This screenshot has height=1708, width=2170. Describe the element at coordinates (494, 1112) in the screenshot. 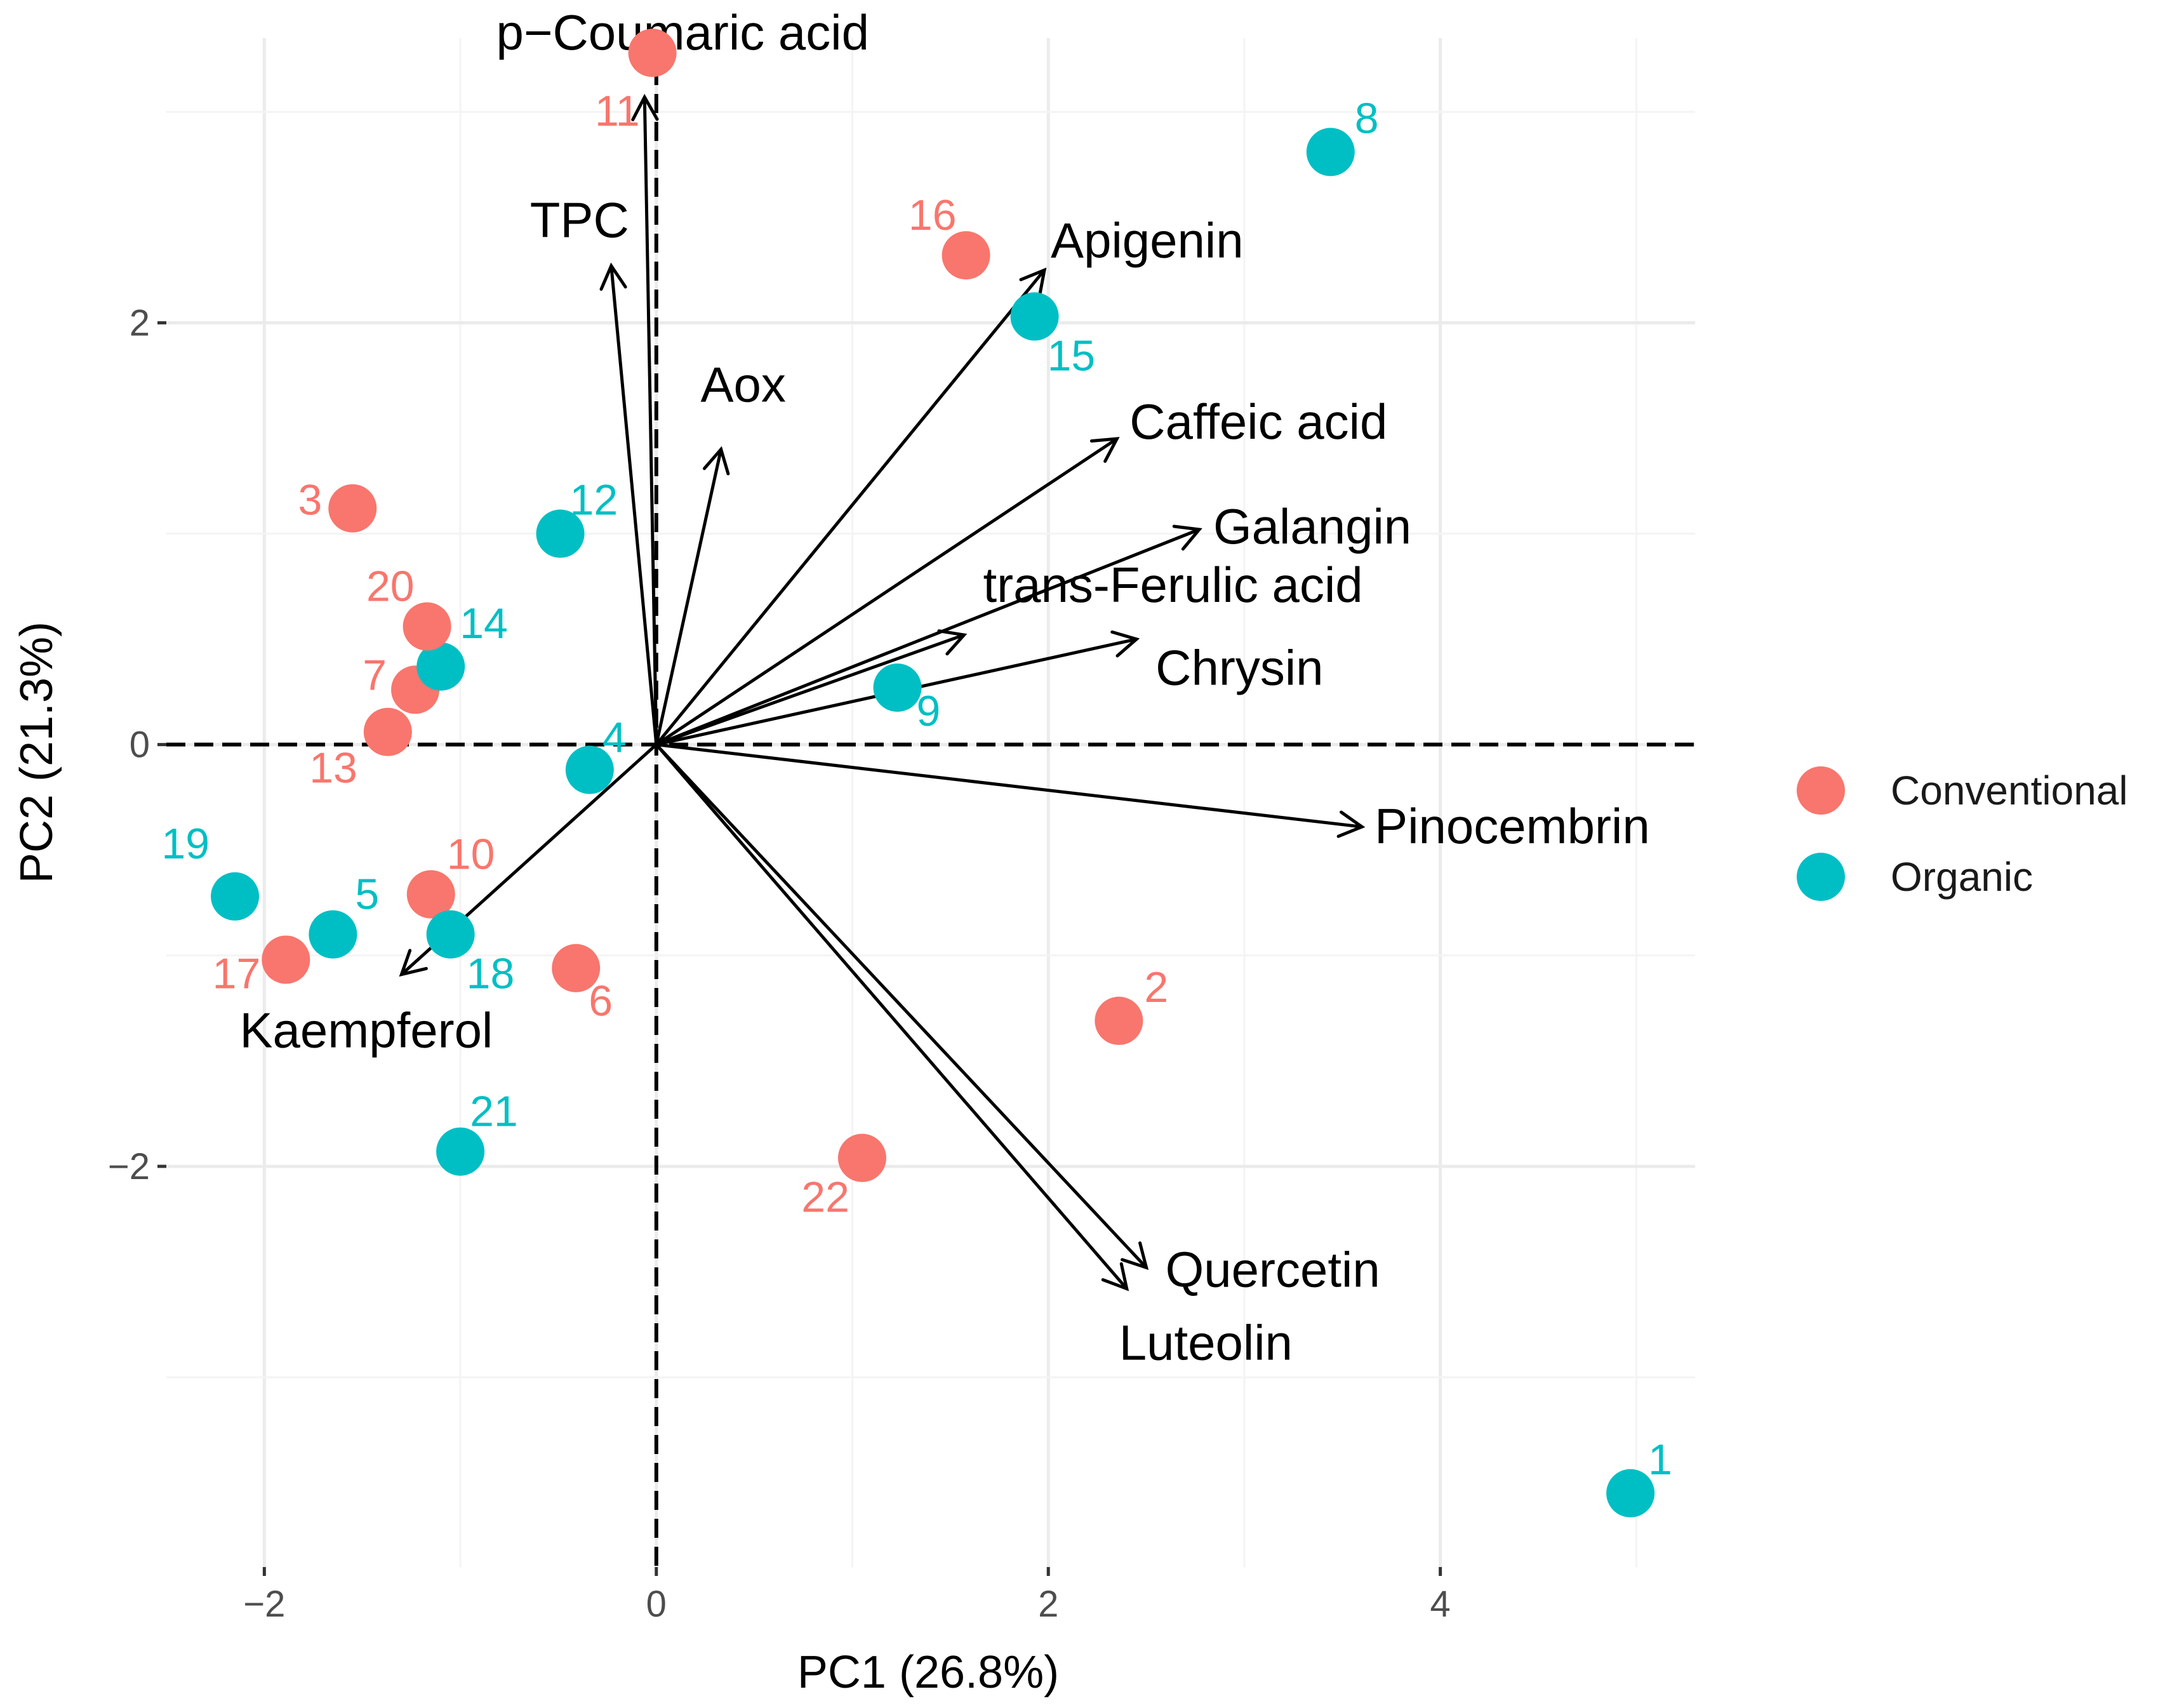

I see `score-point-label: 21` at that location.